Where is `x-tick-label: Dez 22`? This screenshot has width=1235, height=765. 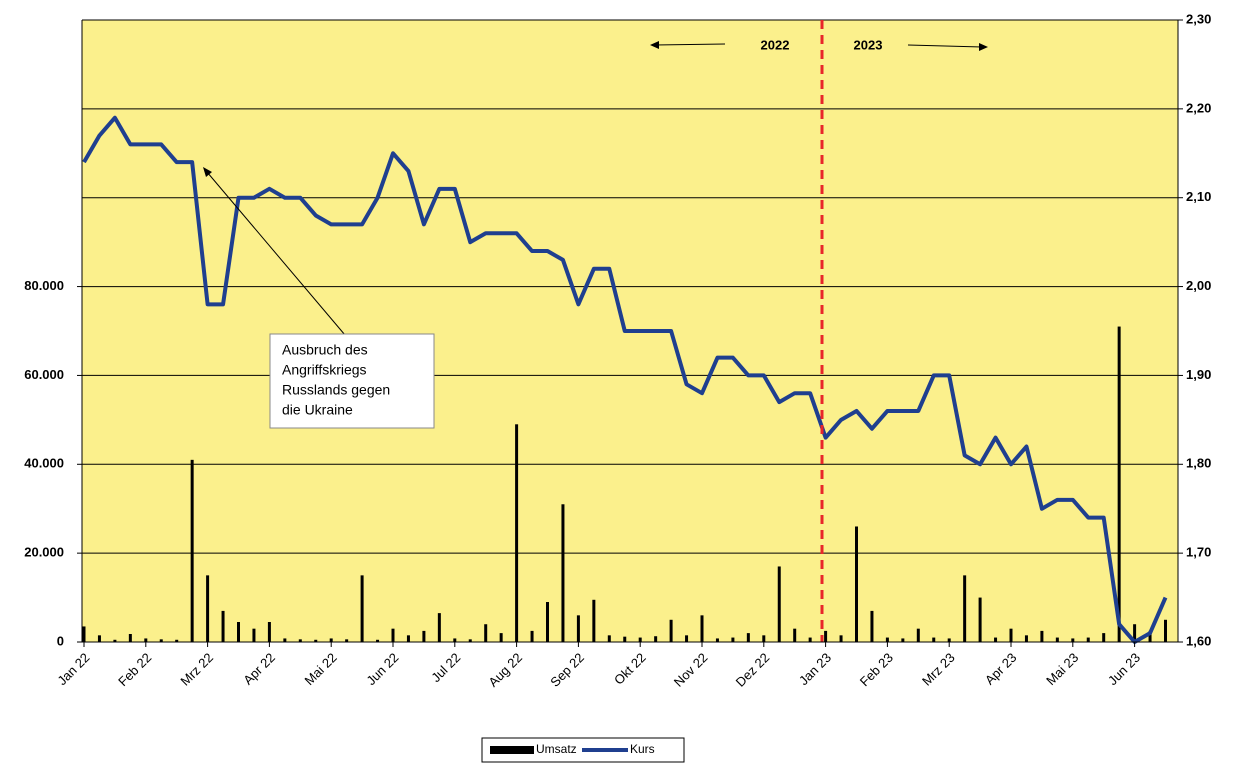 x-tick-label: Dez 22 is located at coordinates (753, 670).